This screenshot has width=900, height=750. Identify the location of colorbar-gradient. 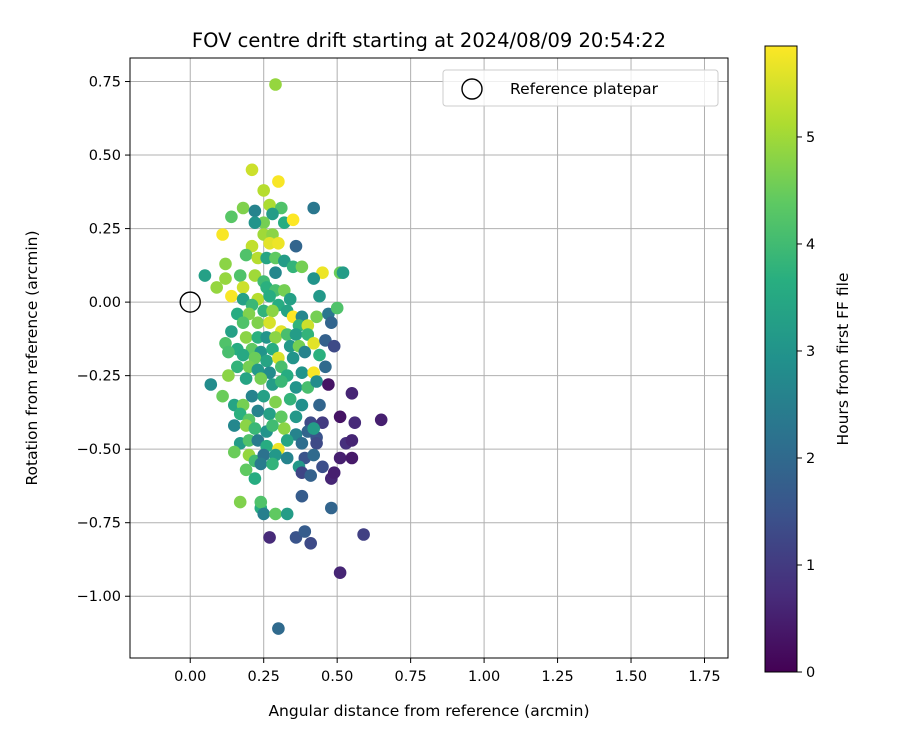
(781, 359).